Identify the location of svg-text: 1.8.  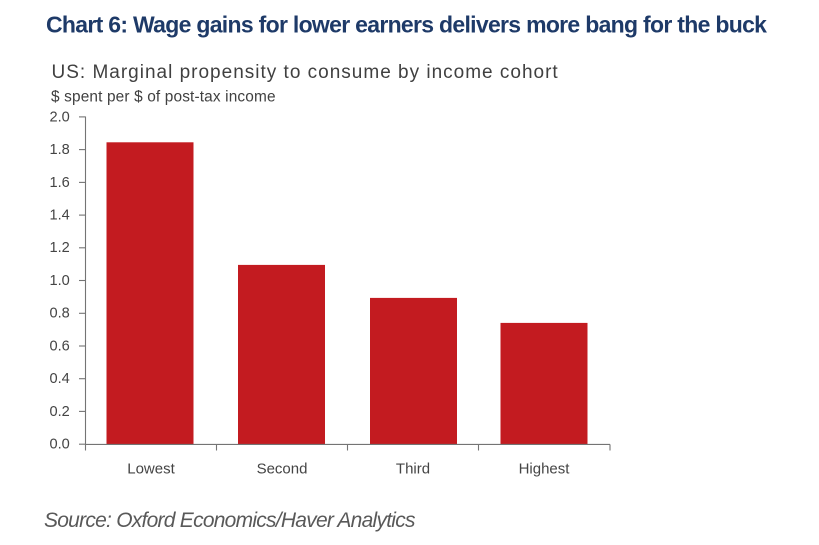
(60, 150).